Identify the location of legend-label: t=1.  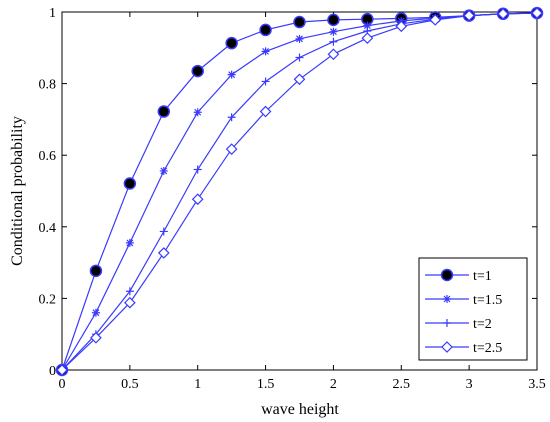
(482, 276).